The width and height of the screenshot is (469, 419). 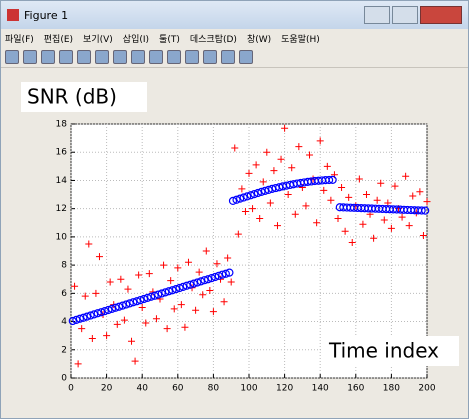 What do you see at coordinates (169, 39) in the screenshot?
I see `menu-item: 툴(T)` at bounding box center [169, 39].